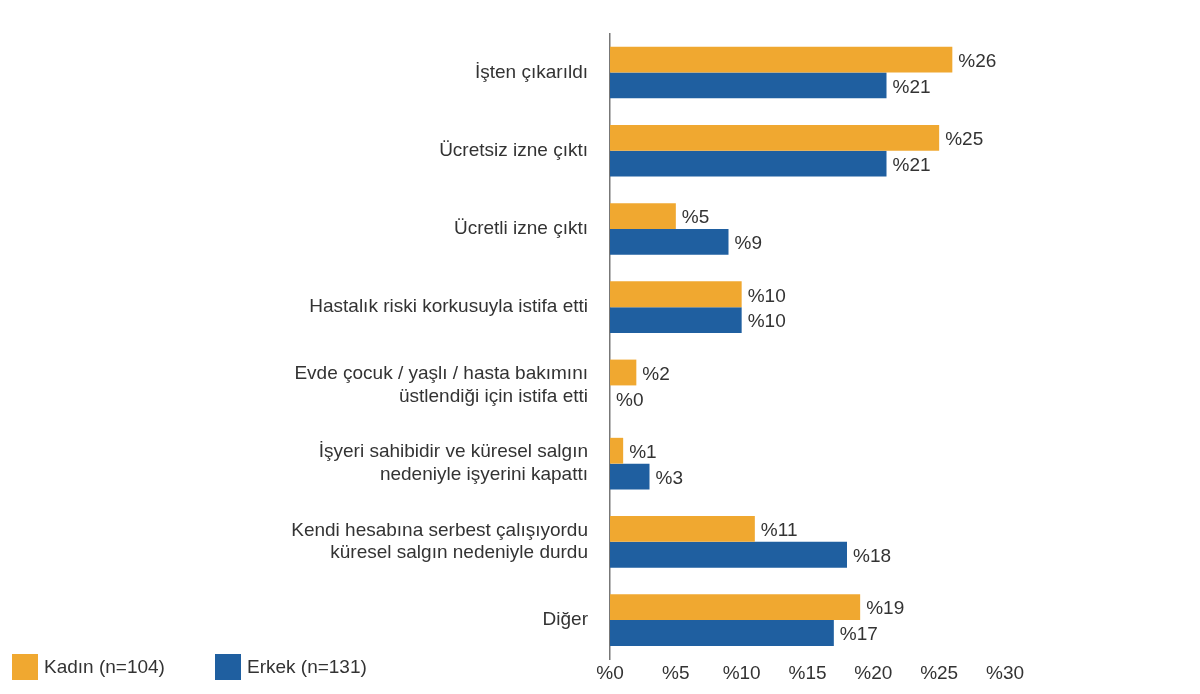 Image resolution: width=1200 pixels, height=694 pixels. I want to click on data-label: %11, so click(779, 530).